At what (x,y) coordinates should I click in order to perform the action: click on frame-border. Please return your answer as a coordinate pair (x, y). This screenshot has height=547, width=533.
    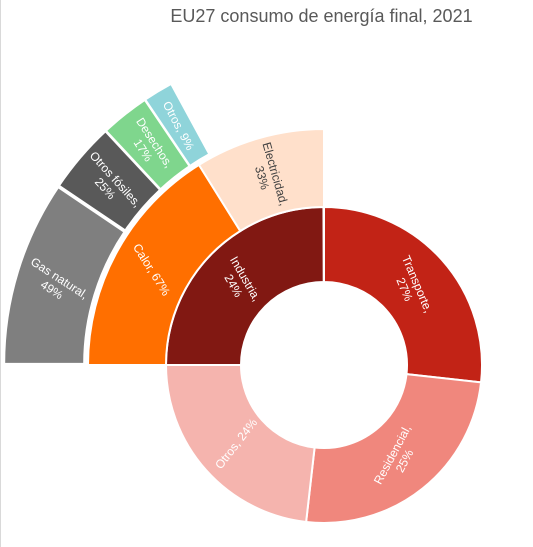
    Looking at the image, I should click on (0, 273).